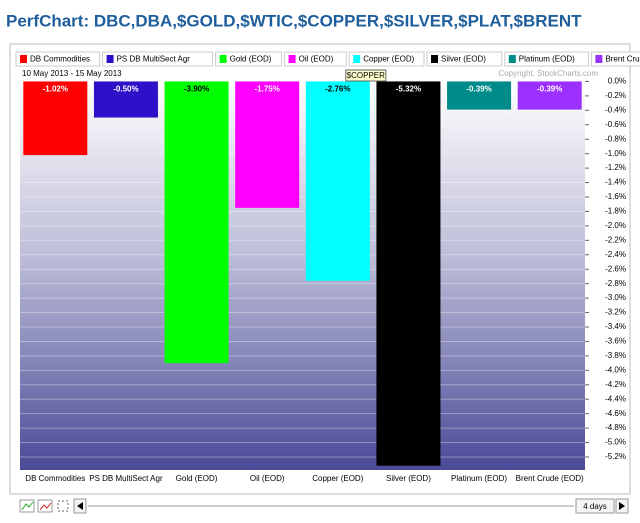 The image size is (640, 523). I want to click on y-tick-label: -2.8%, so click(615, 283).